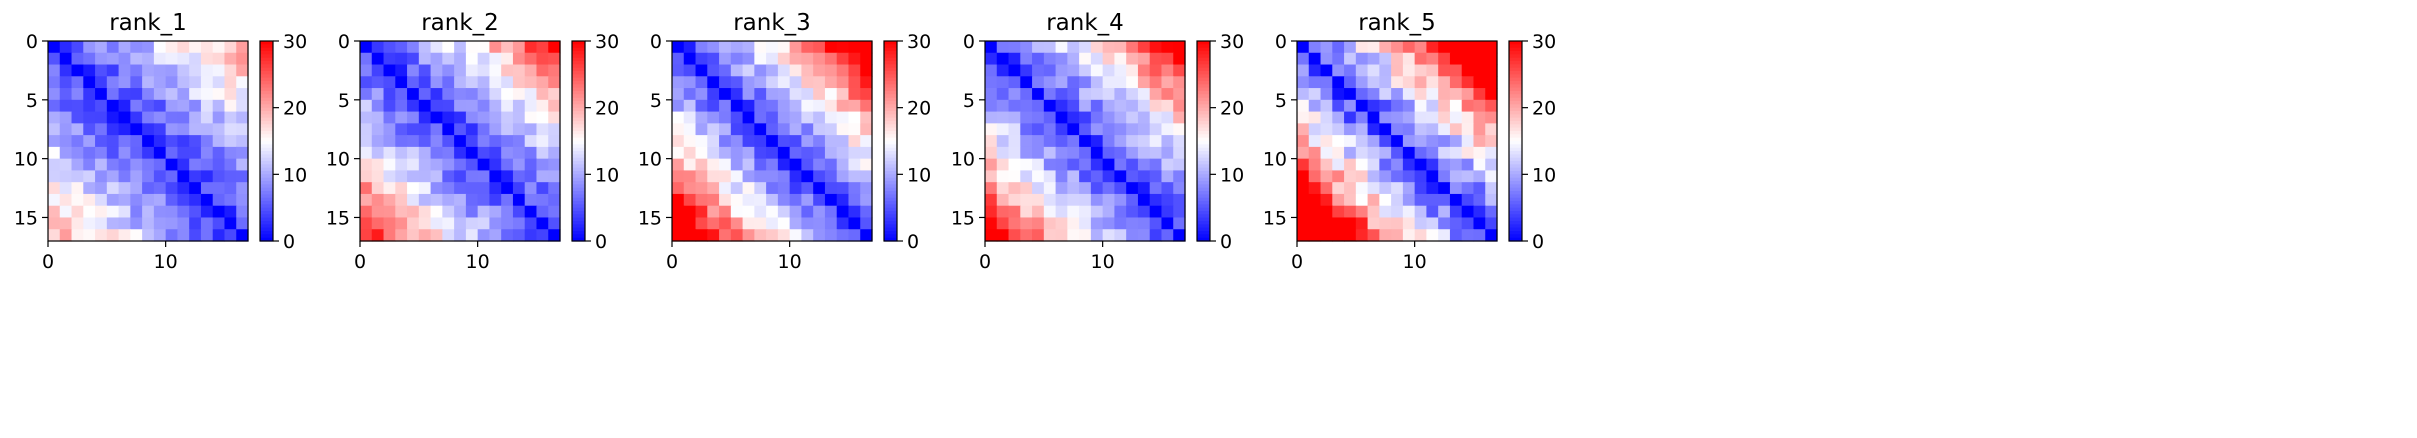 The image size is (2417, 438). What do you see at coordinates (1544, 42) in the screenshot?
I see `colorbar-tick-label: 30` at bounding box center [1544, 42].